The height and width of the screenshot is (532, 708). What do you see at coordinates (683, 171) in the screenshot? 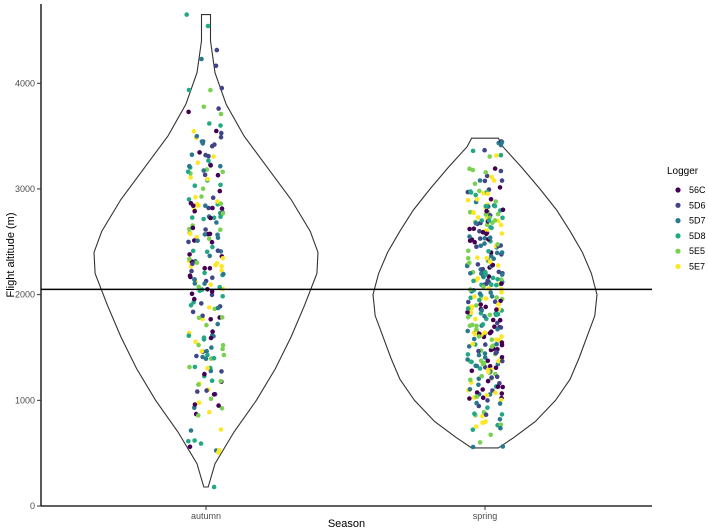
I see `legend-title: Logger` at bounding box center [683, 171].